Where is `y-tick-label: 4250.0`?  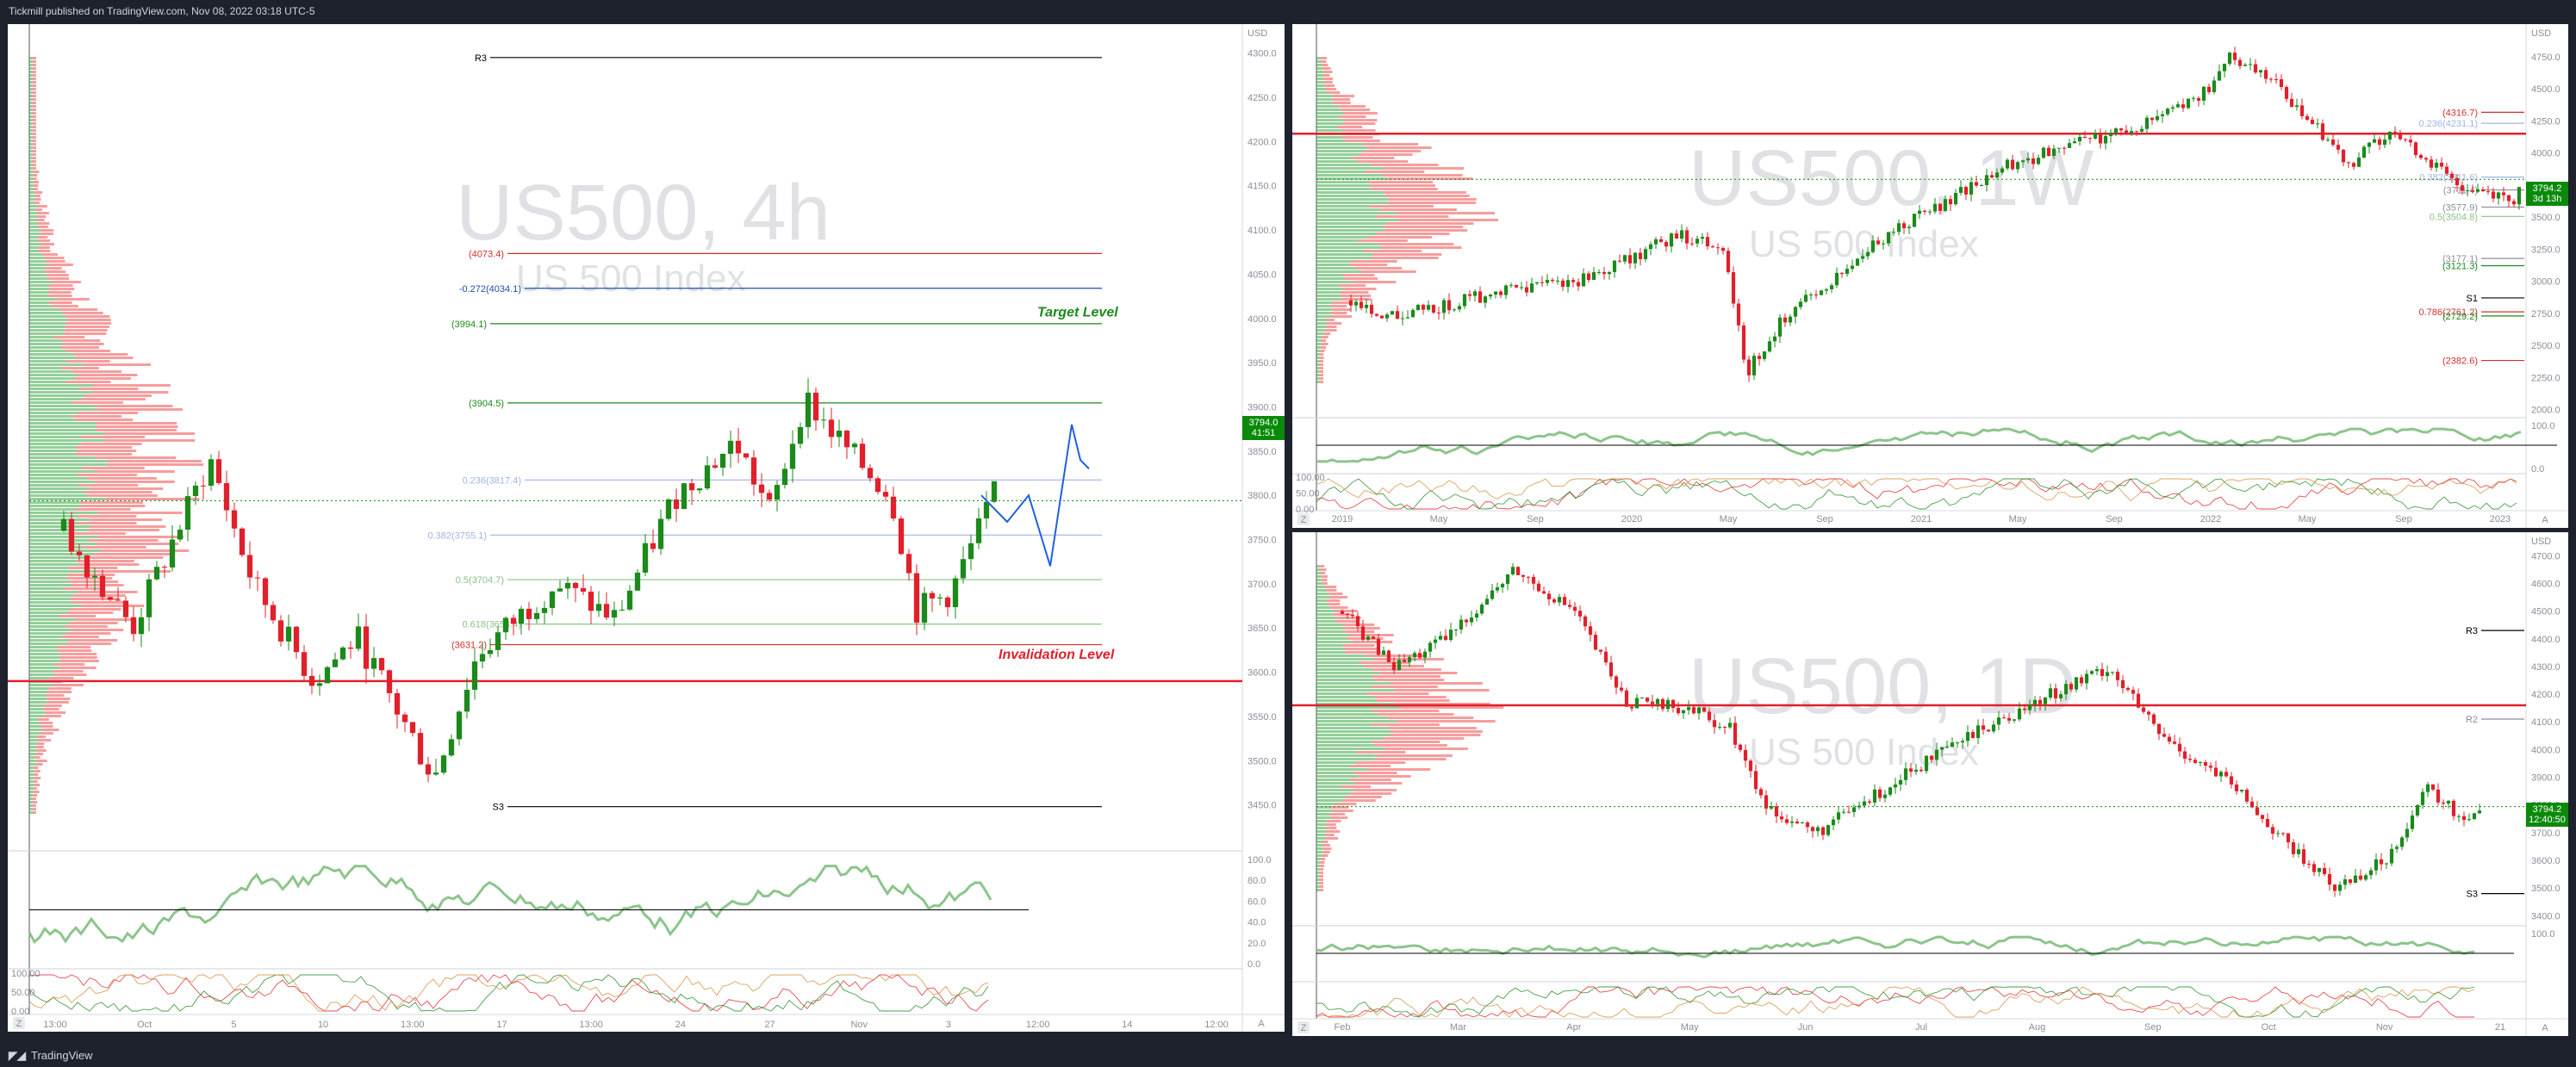
y-tick-label: 4250.0 is located at coordinates (2546, 121).